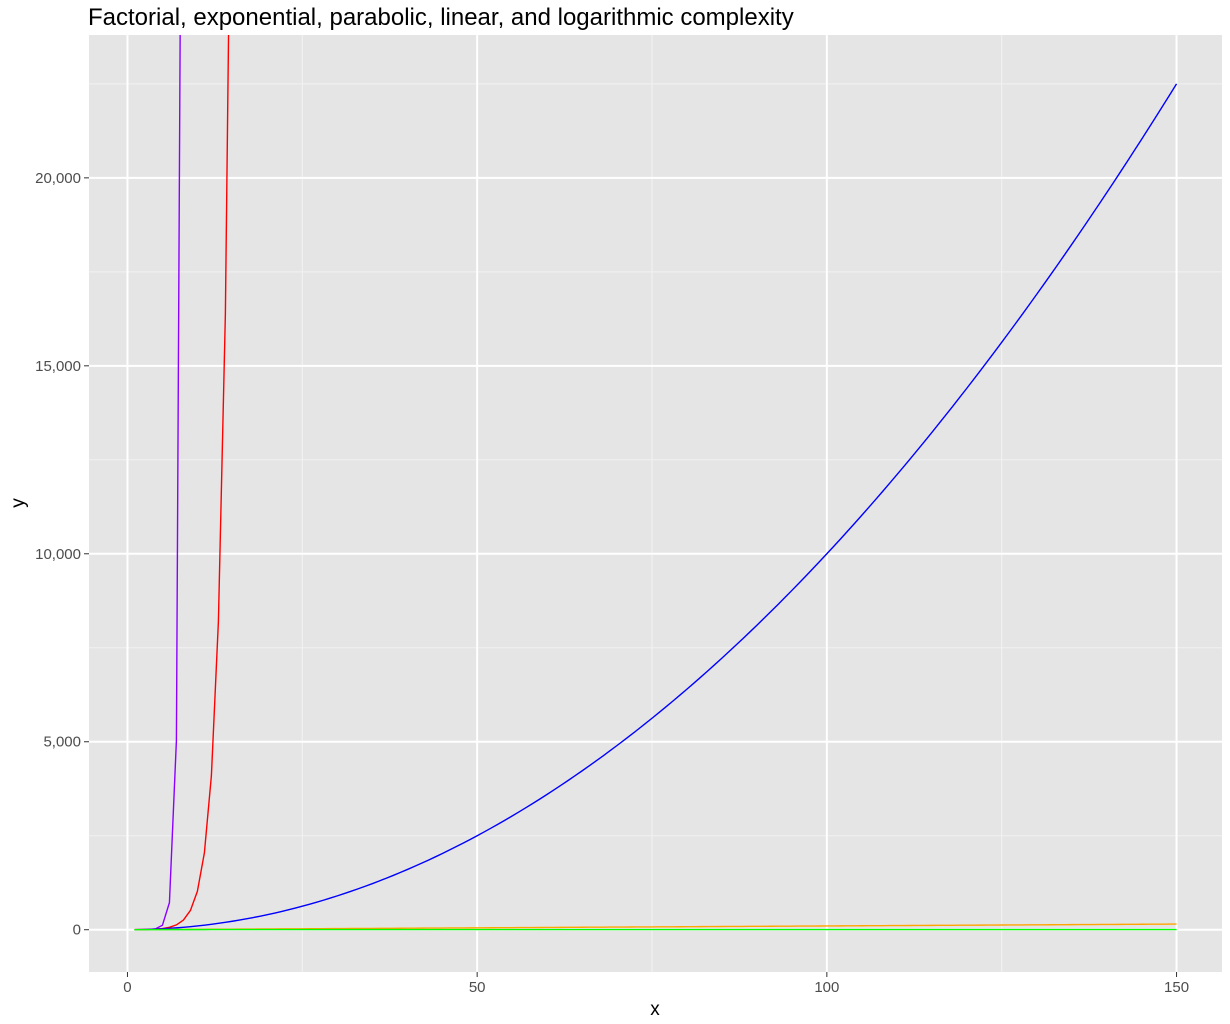 The width and height of the screenshot is (1230, 1024). I want to click on x-tick-label: 150, so click(1176, 987).